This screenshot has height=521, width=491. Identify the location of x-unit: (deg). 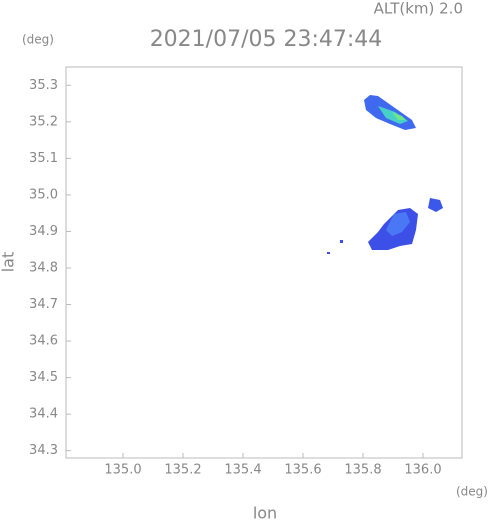
(472, 492).